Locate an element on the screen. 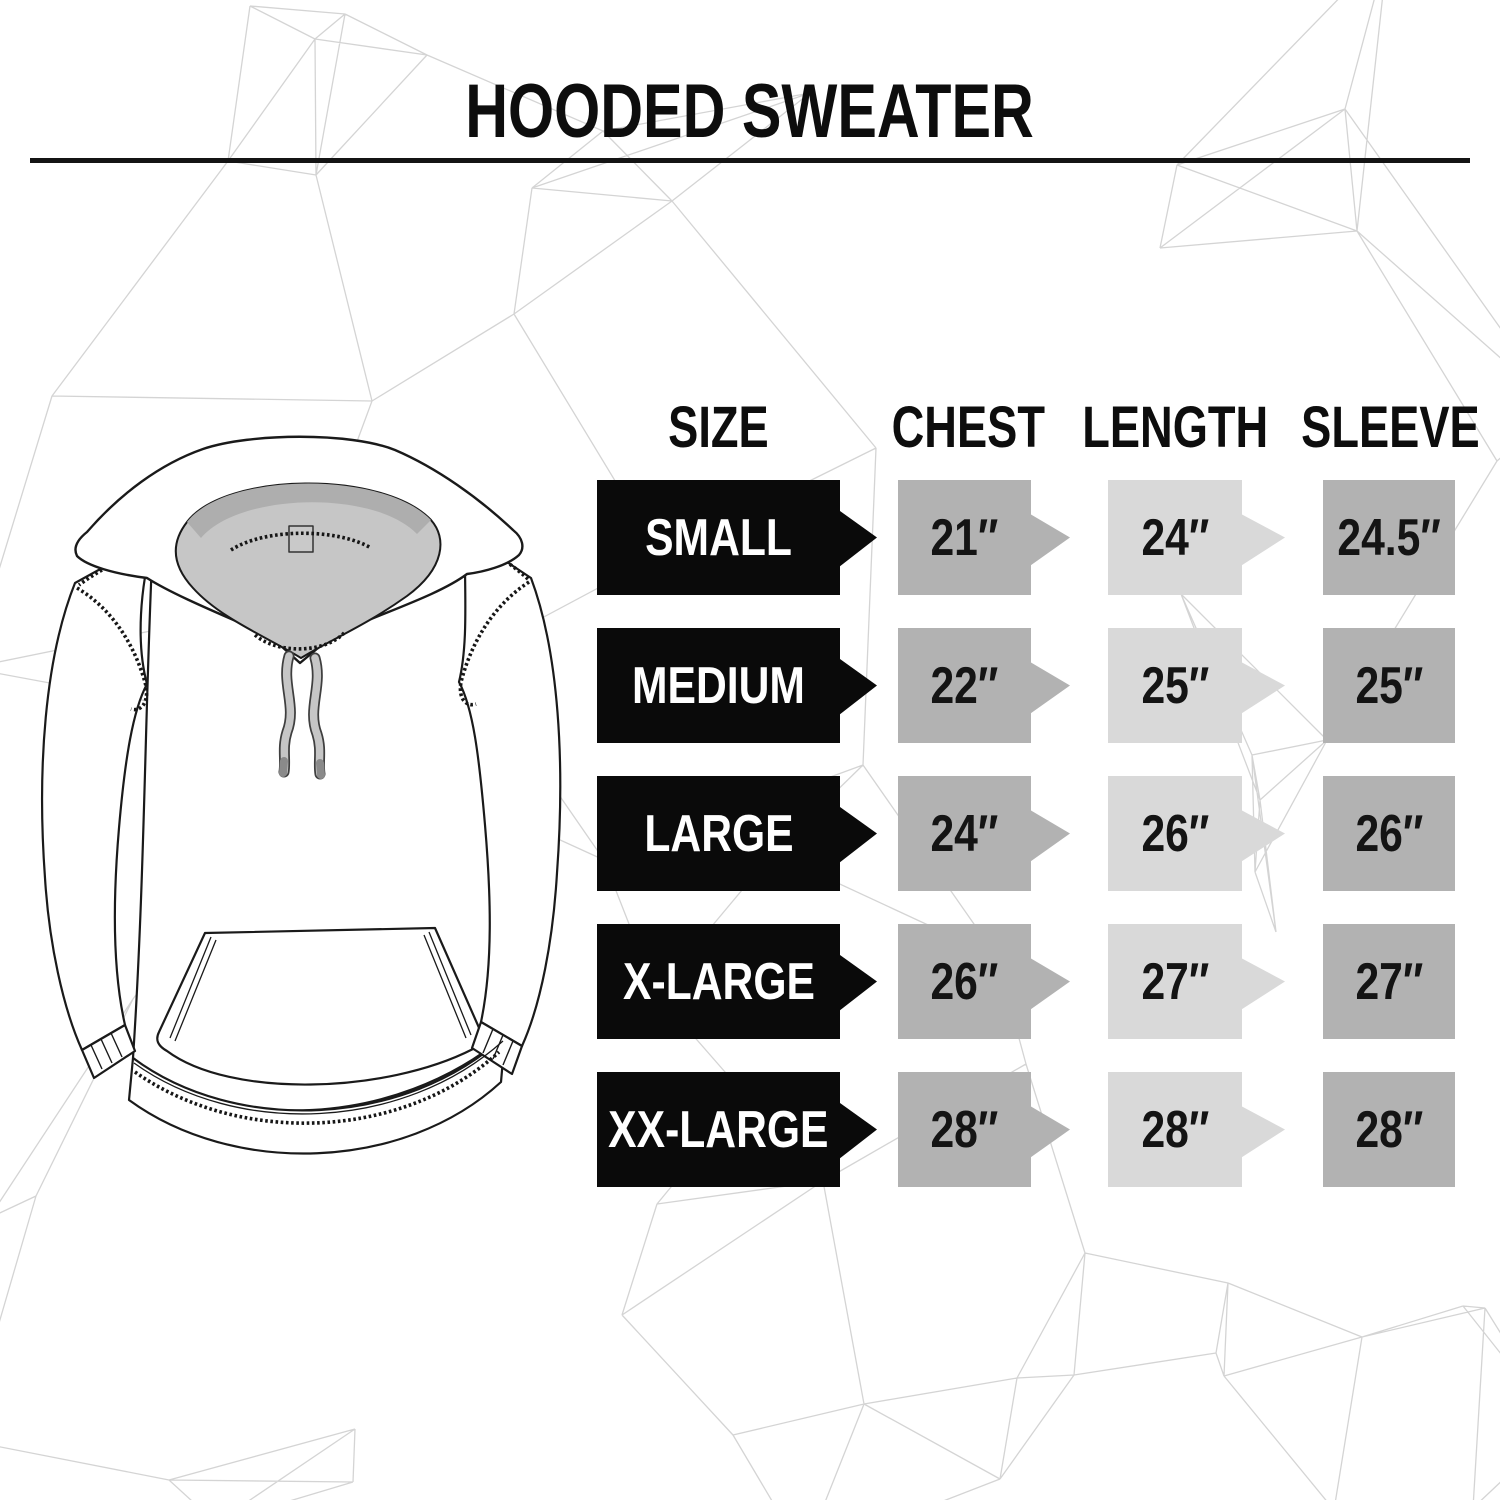 This screenshot has width=1500, height=1500. hoodie-right-sleeve is located at coordinates (509, 790).